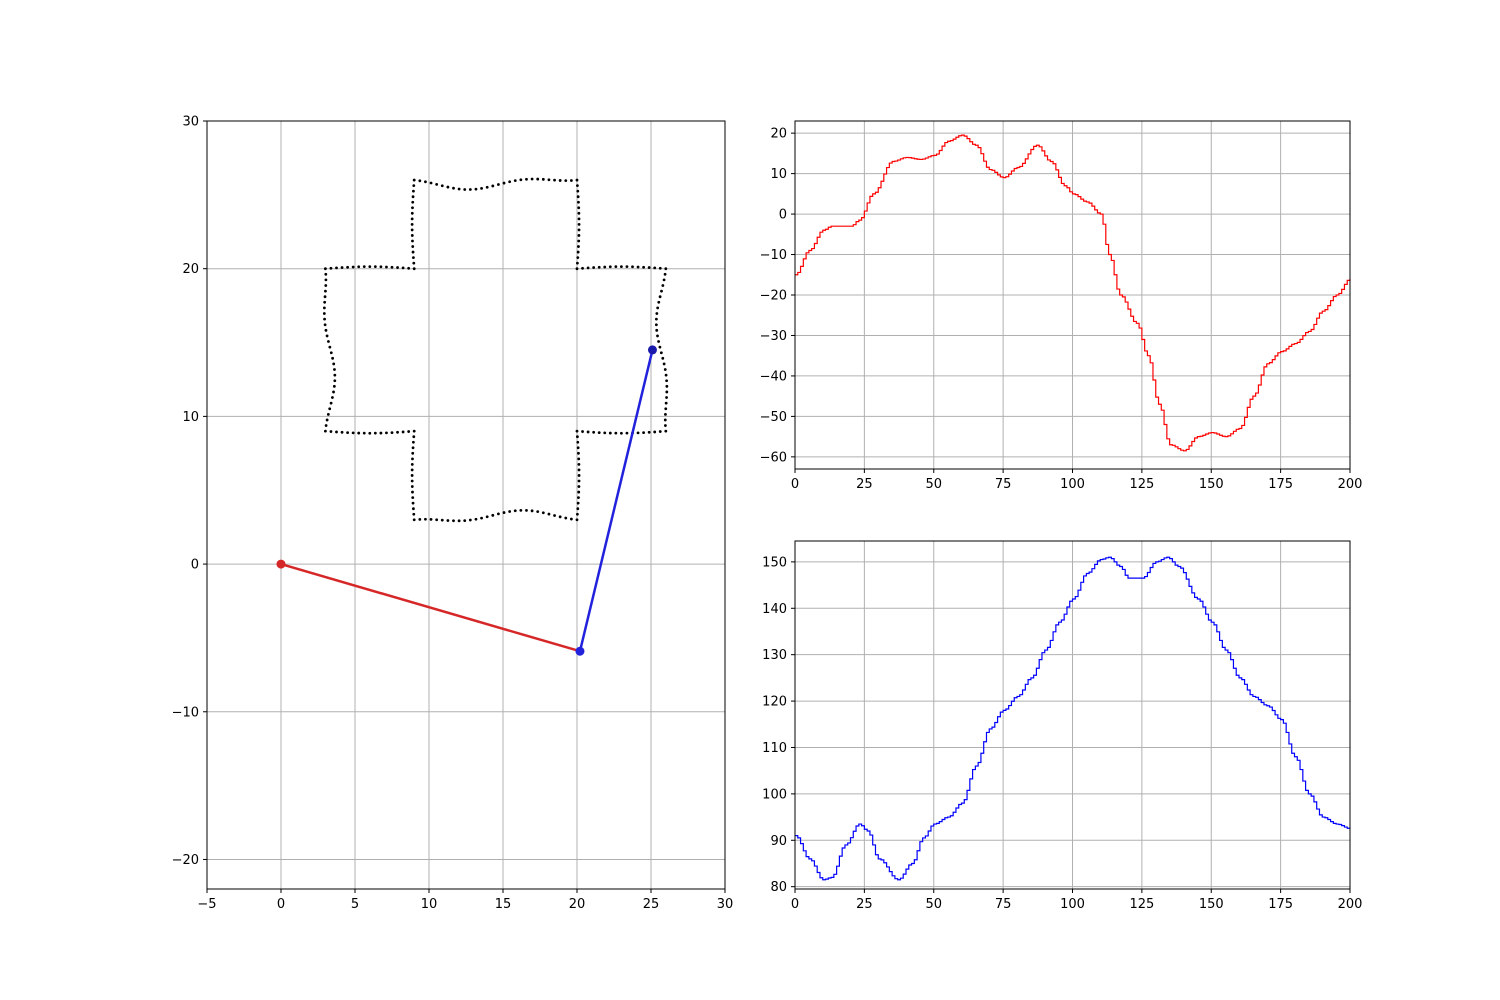 Image resolution: width=1500 pixels, height=1000 pixels. Describe the element at coordinates (1280, 904) in the screenshot. I see `x-tick-label: 175` at that location.